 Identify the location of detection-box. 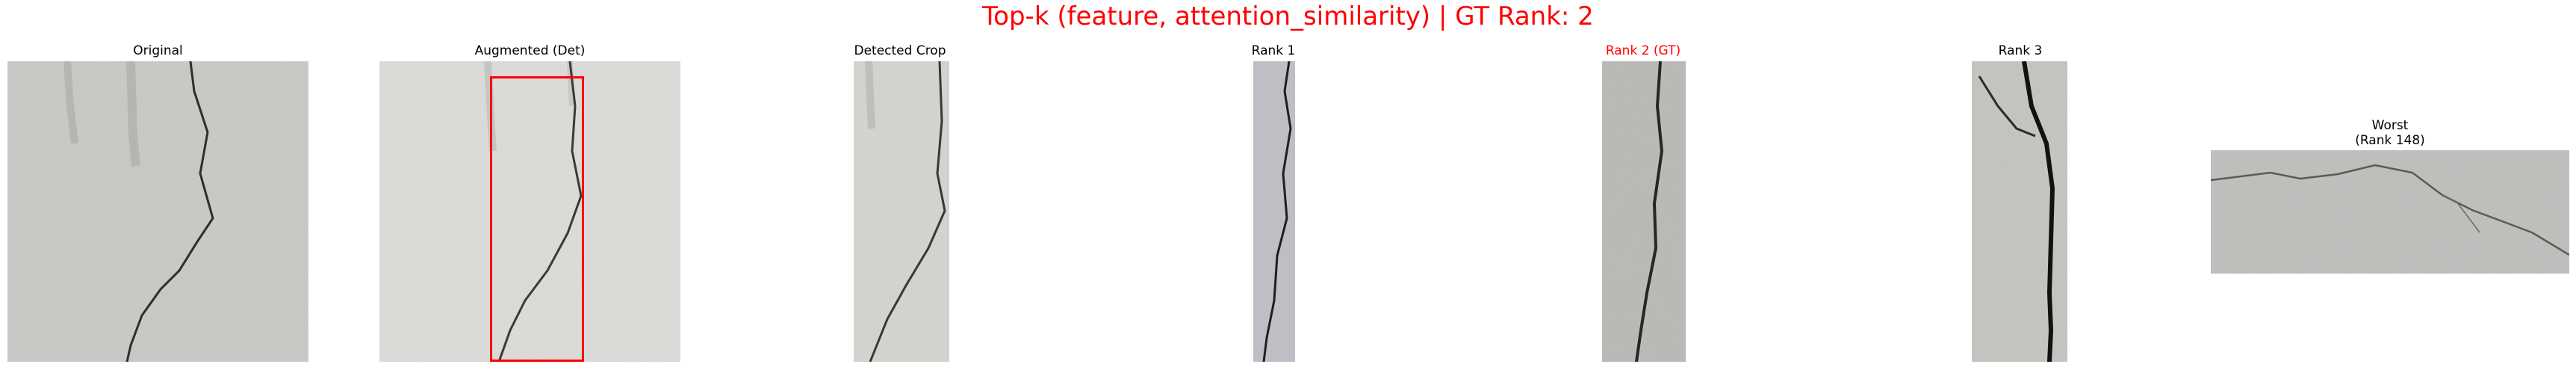
(537, 219).